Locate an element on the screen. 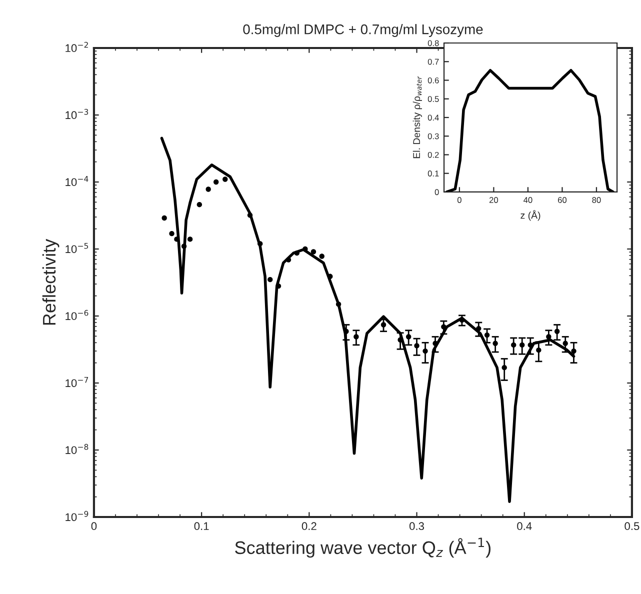 This screenshot has height=594, width=641. y-axis-title: El. Density ρ/ρ$_{water}$ is located at coordinates (417, 117).